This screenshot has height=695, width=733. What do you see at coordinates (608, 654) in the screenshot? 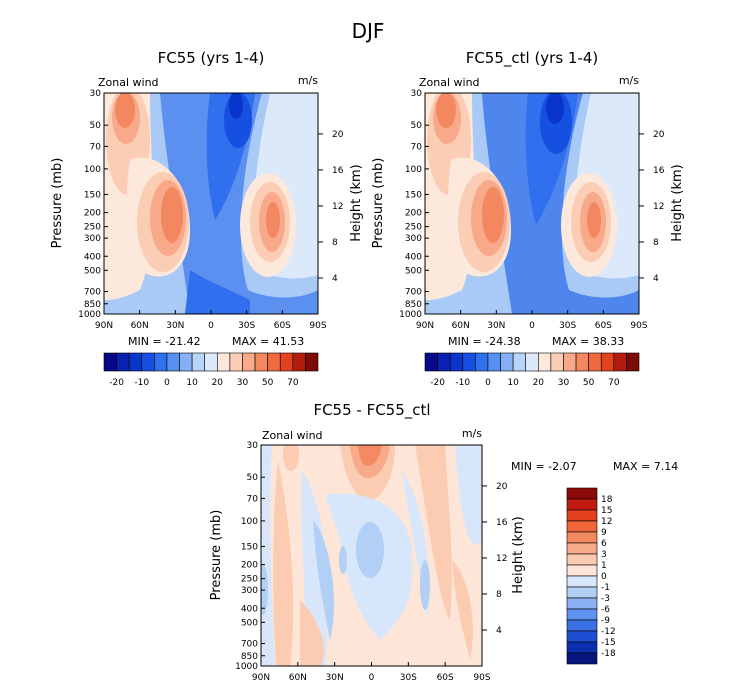
I see `colorbar-label: -18` at bounding box center [608, 654].